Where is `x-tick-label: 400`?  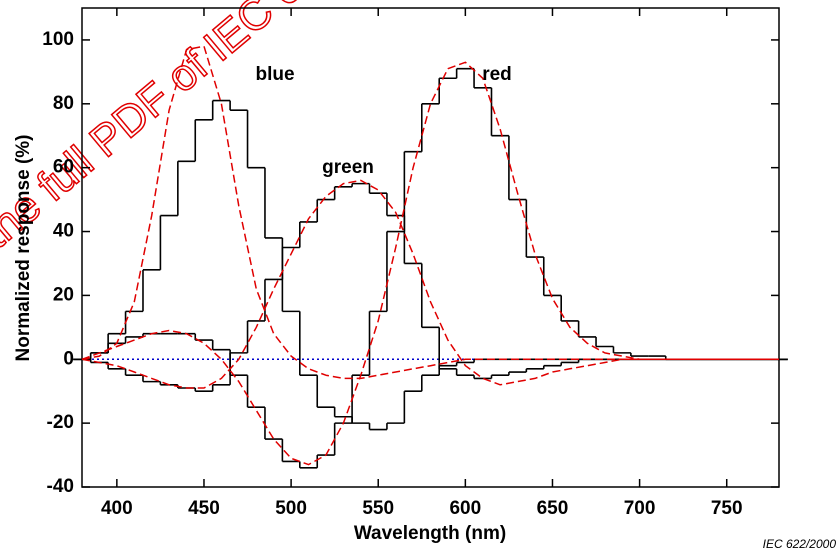
x-tick-label: 400 is located at coordinates (117, 508).